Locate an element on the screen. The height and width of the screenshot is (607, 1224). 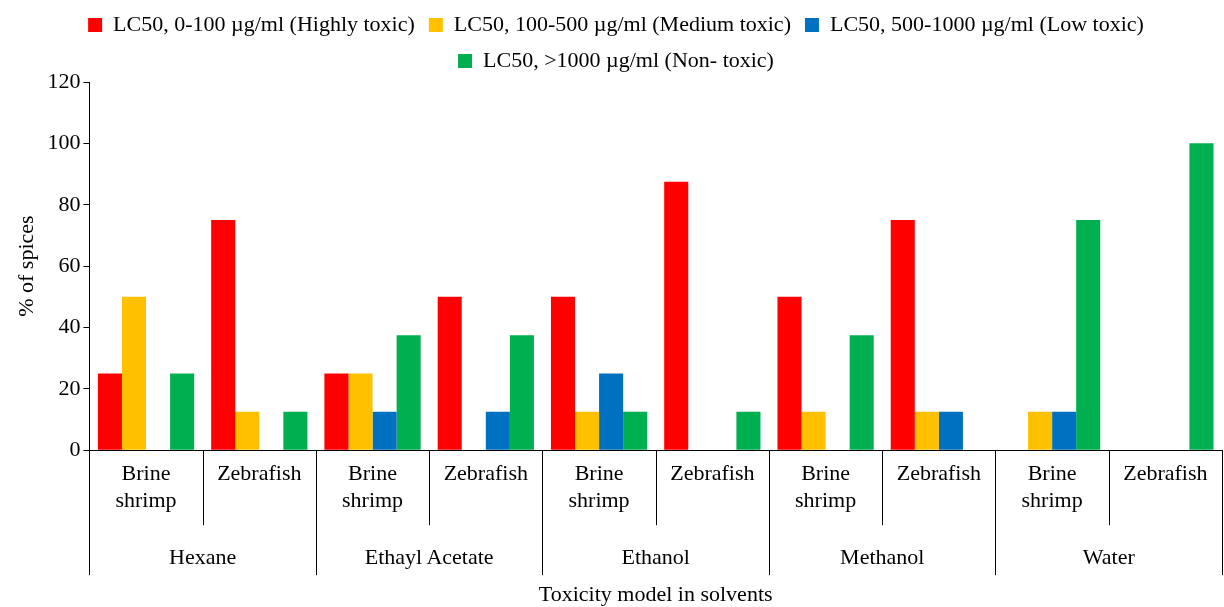
y-tick-label: 80 is located at coordinates (69, 203).